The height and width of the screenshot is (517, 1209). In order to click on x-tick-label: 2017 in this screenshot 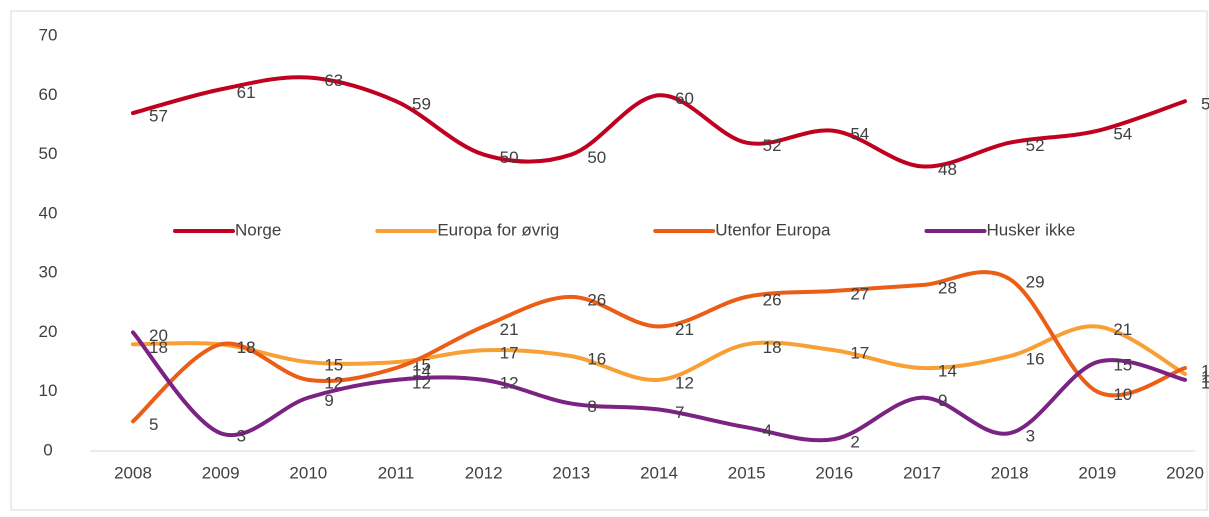, I will do `click(922, 472)`.